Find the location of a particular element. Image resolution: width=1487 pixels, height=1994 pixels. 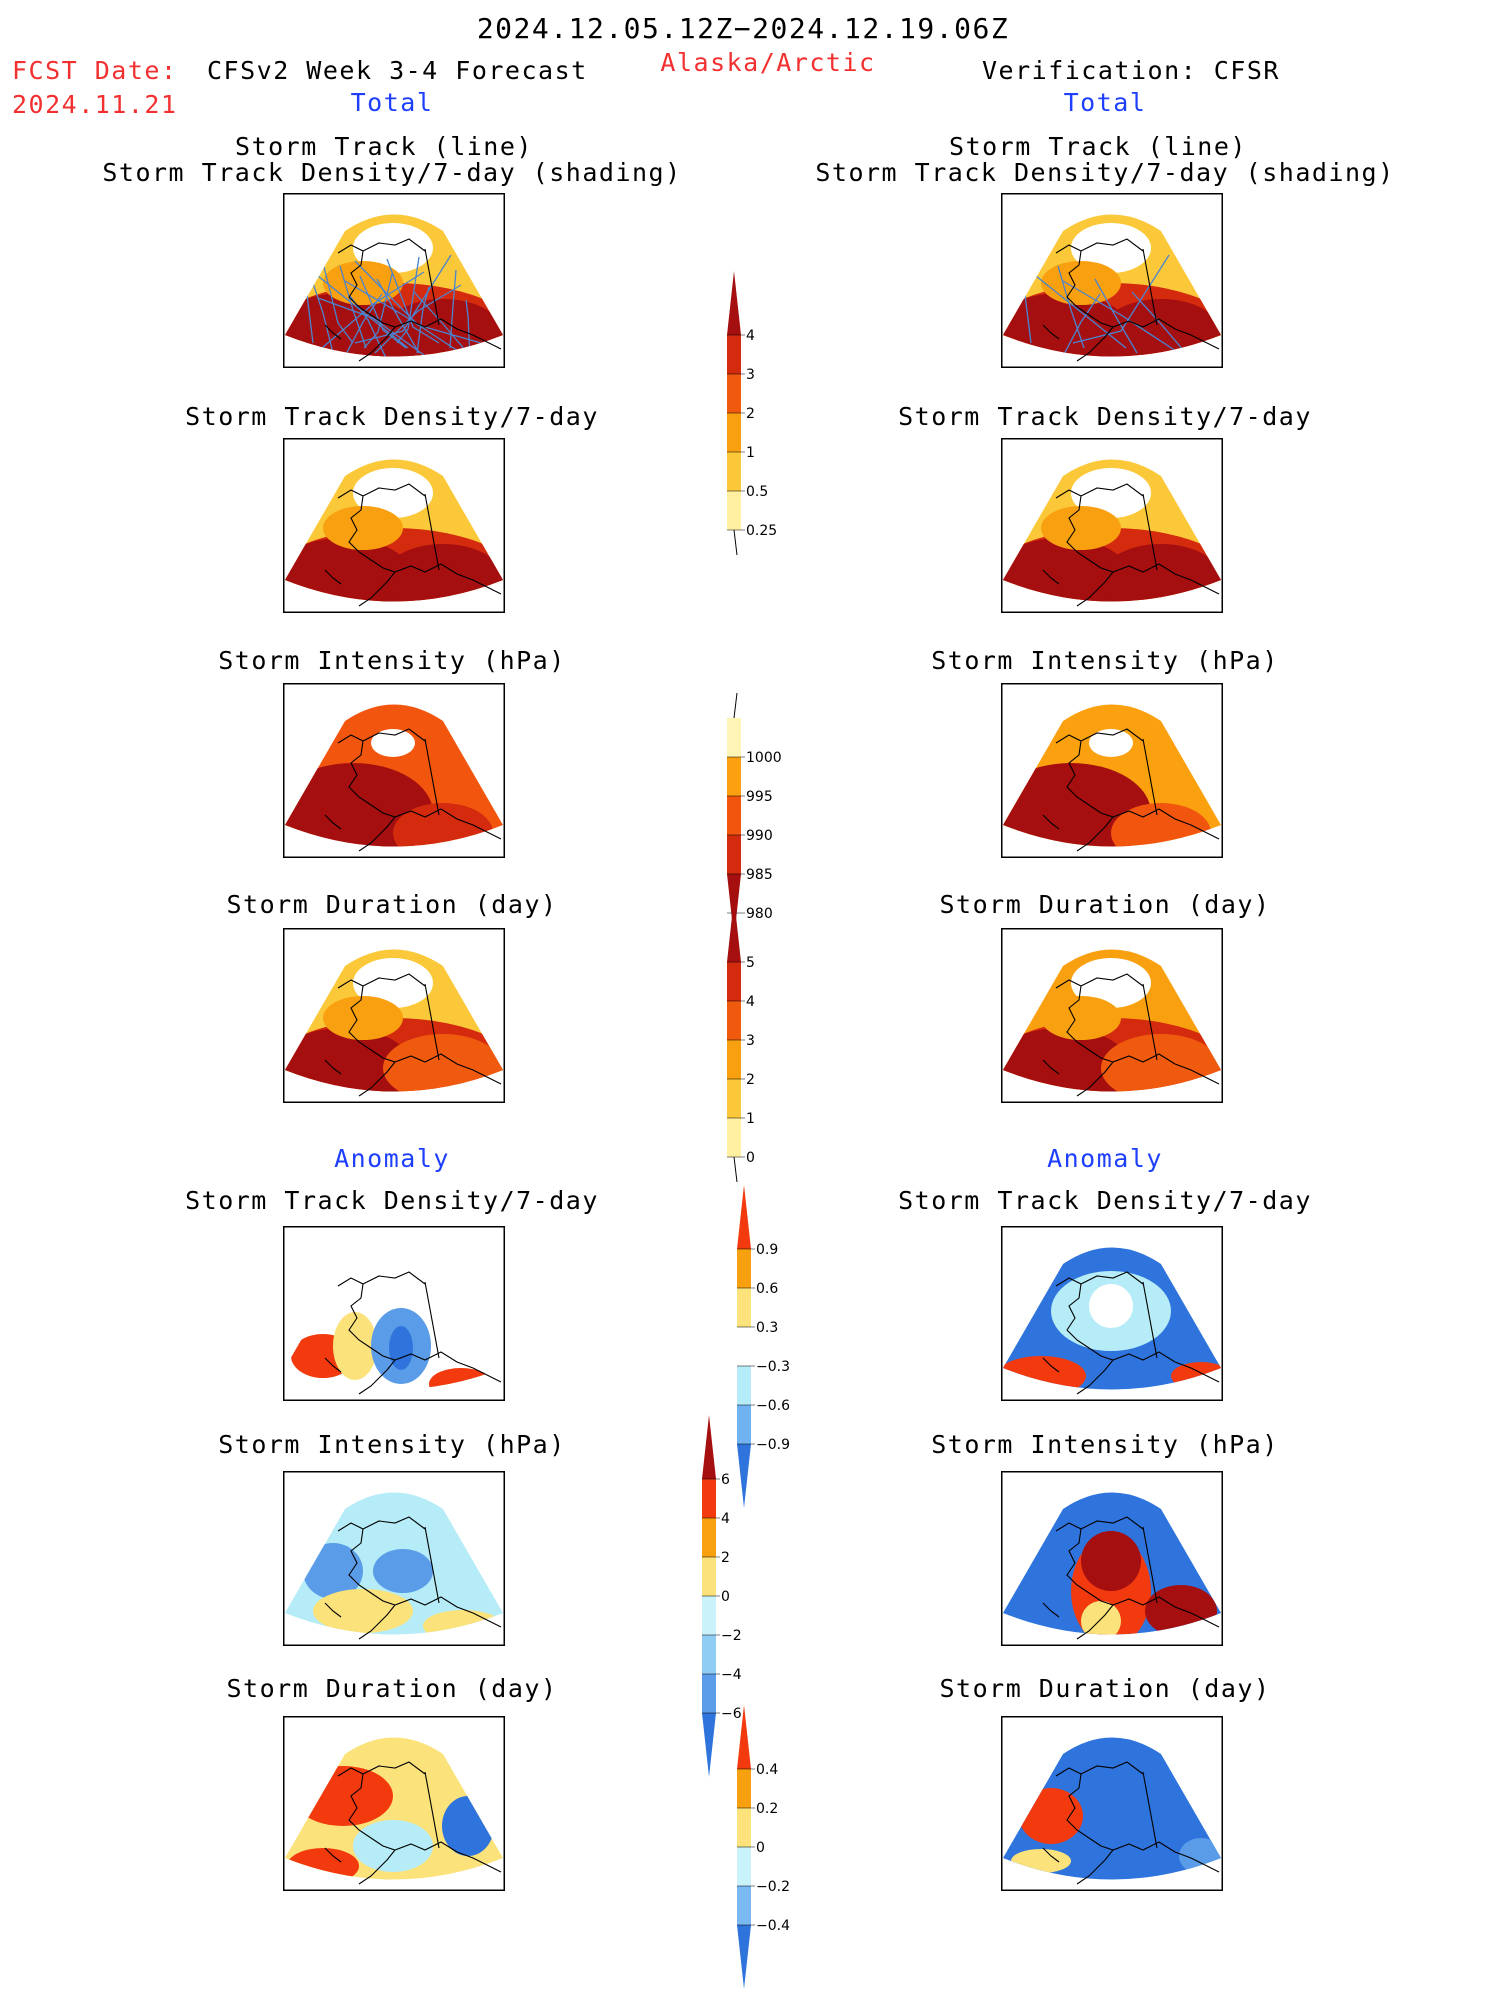

right-map-intensity is located at coordinates (1112, 770).